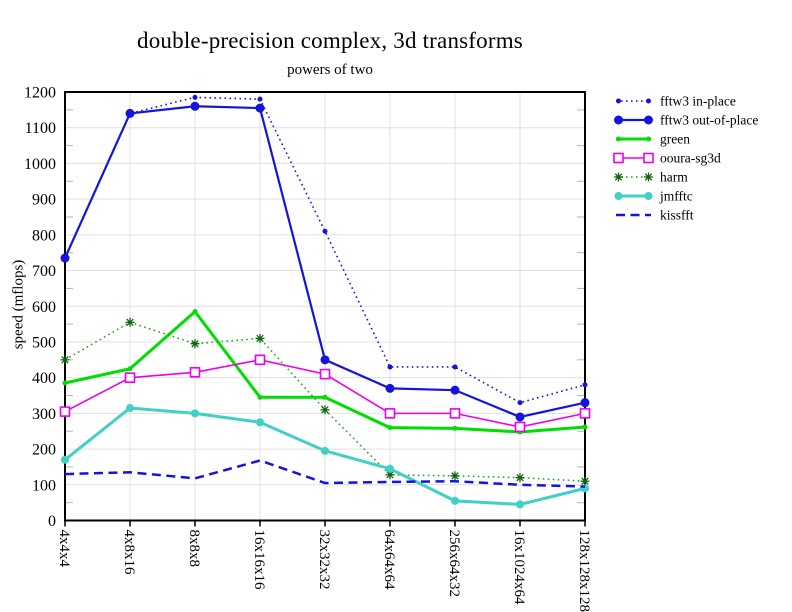 The width and height of the screenshot is (792, 612). Describe the element at coordinates (44, 414) in the screenshot. I see `y-tick-label: 300` at that location.